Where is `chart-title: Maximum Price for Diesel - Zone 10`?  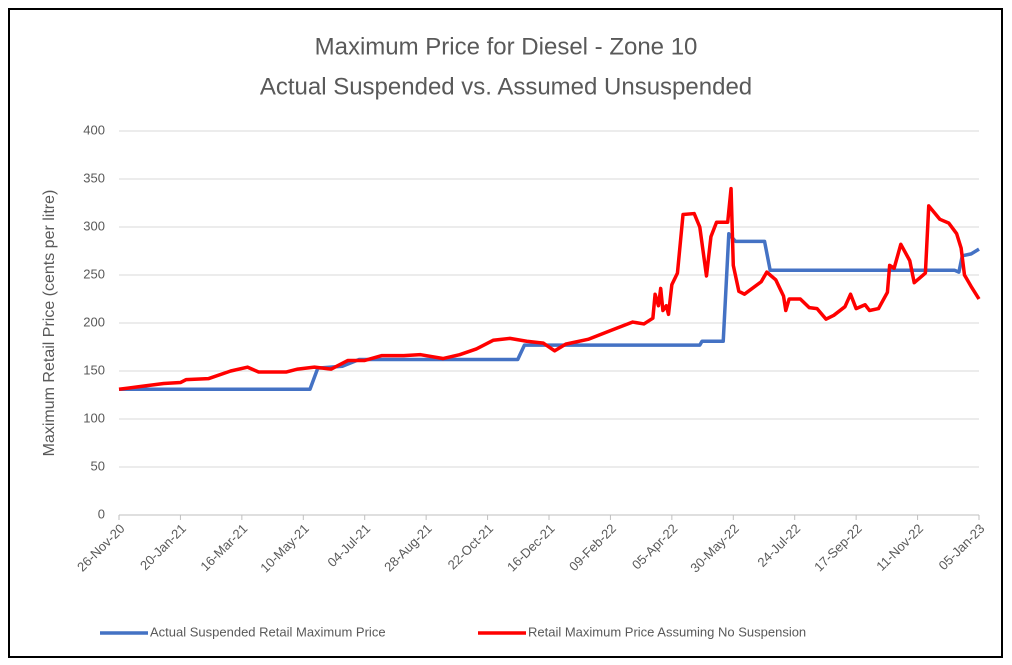 chart-title: Maximum Price for Diesel - Zone 10 is located at coordinates (506, 46).